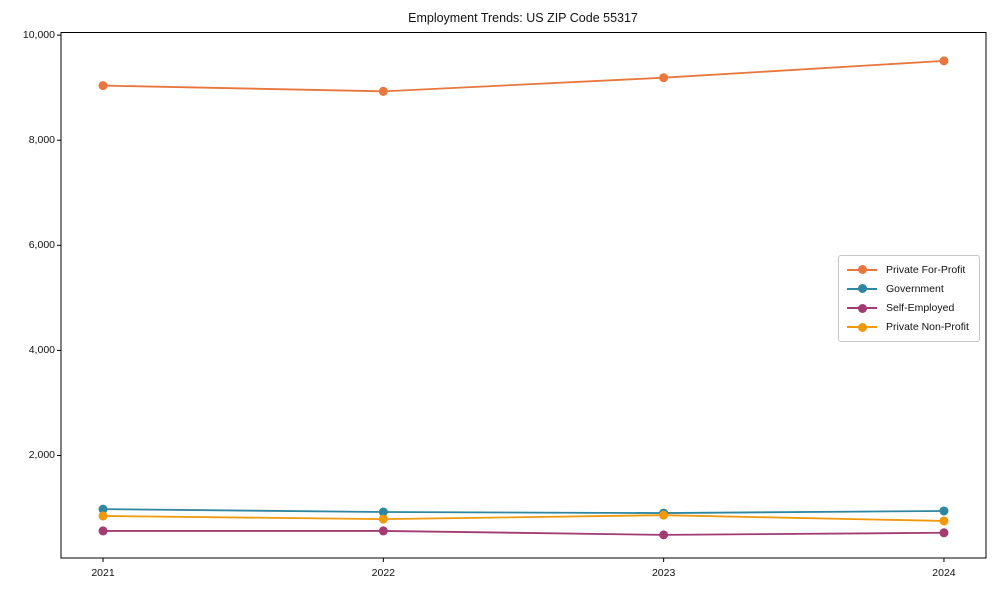 This screenshot has height=600, width=1000. I want to click on legend-label: Government, so click(915, 288).